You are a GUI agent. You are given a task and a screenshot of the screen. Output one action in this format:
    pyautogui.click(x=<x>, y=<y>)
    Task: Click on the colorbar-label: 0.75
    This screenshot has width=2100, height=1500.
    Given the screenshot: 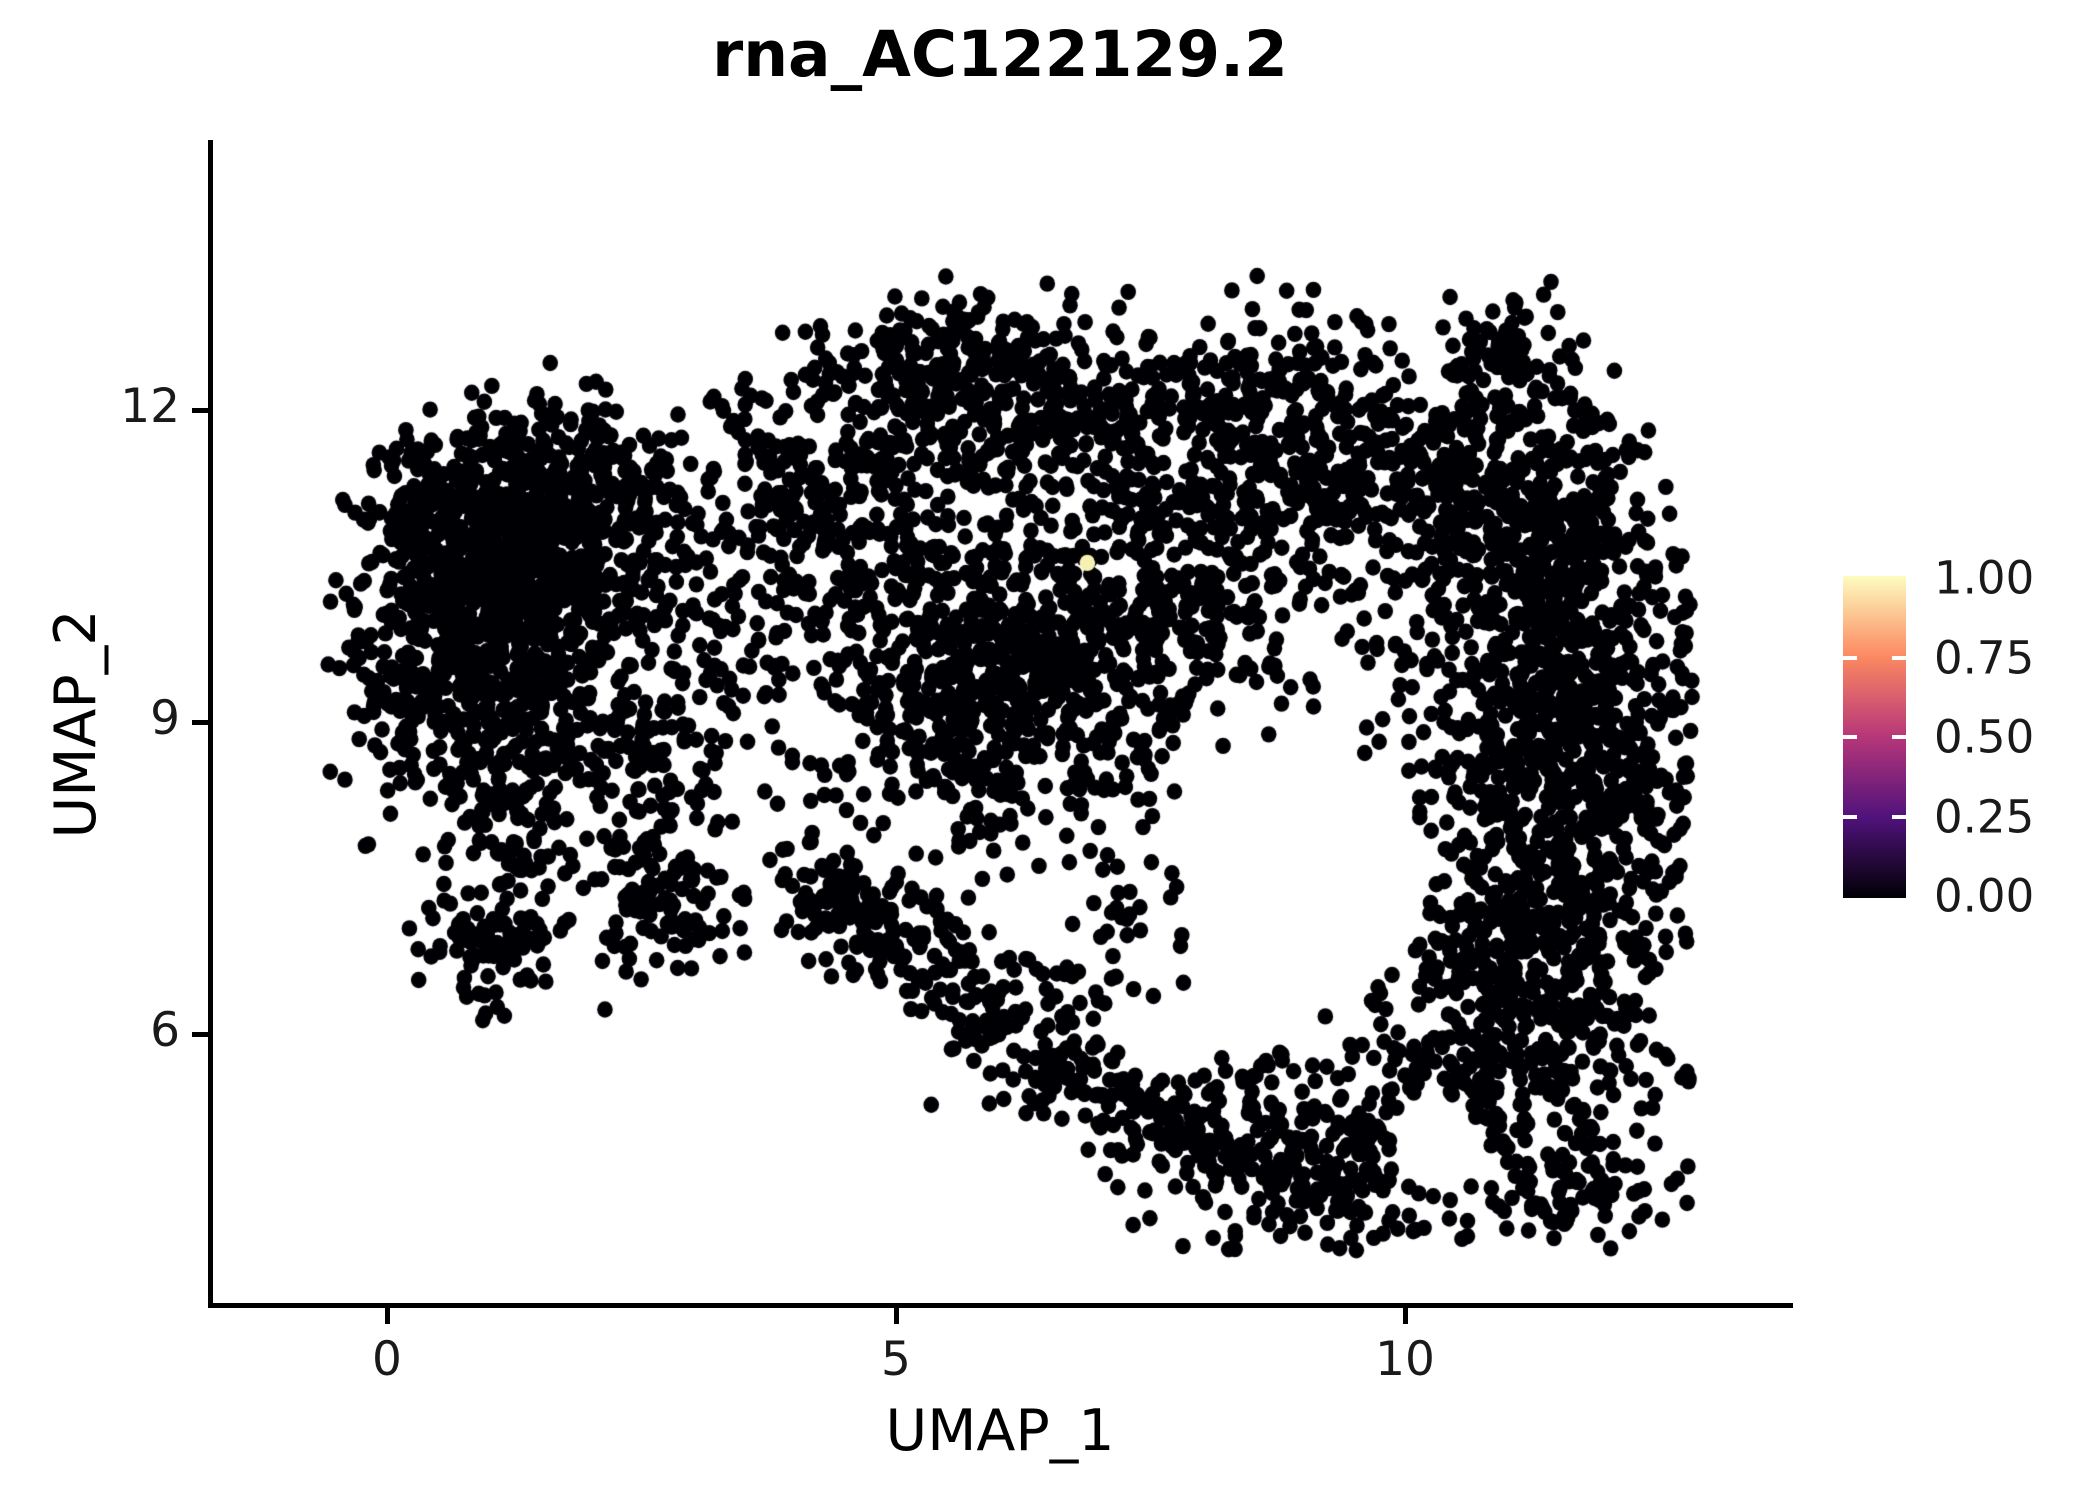 What is the action you would take?
    pyautogui.click(x=1984, y=657)
    